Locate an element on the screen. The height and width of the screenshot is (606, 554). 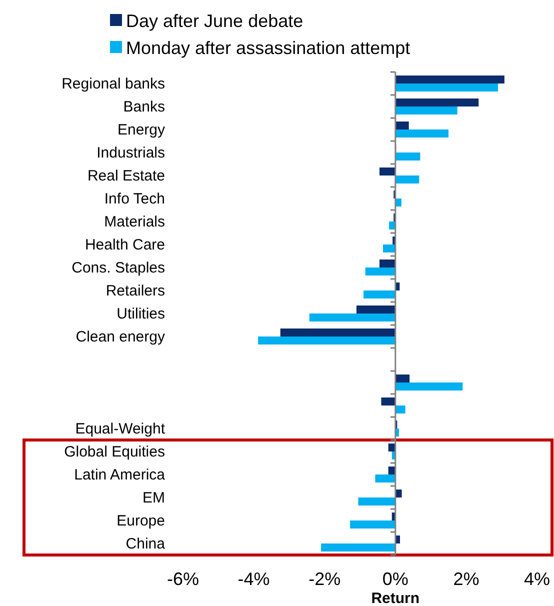
x-axis-title: Return is located at coordinates (395, 598).